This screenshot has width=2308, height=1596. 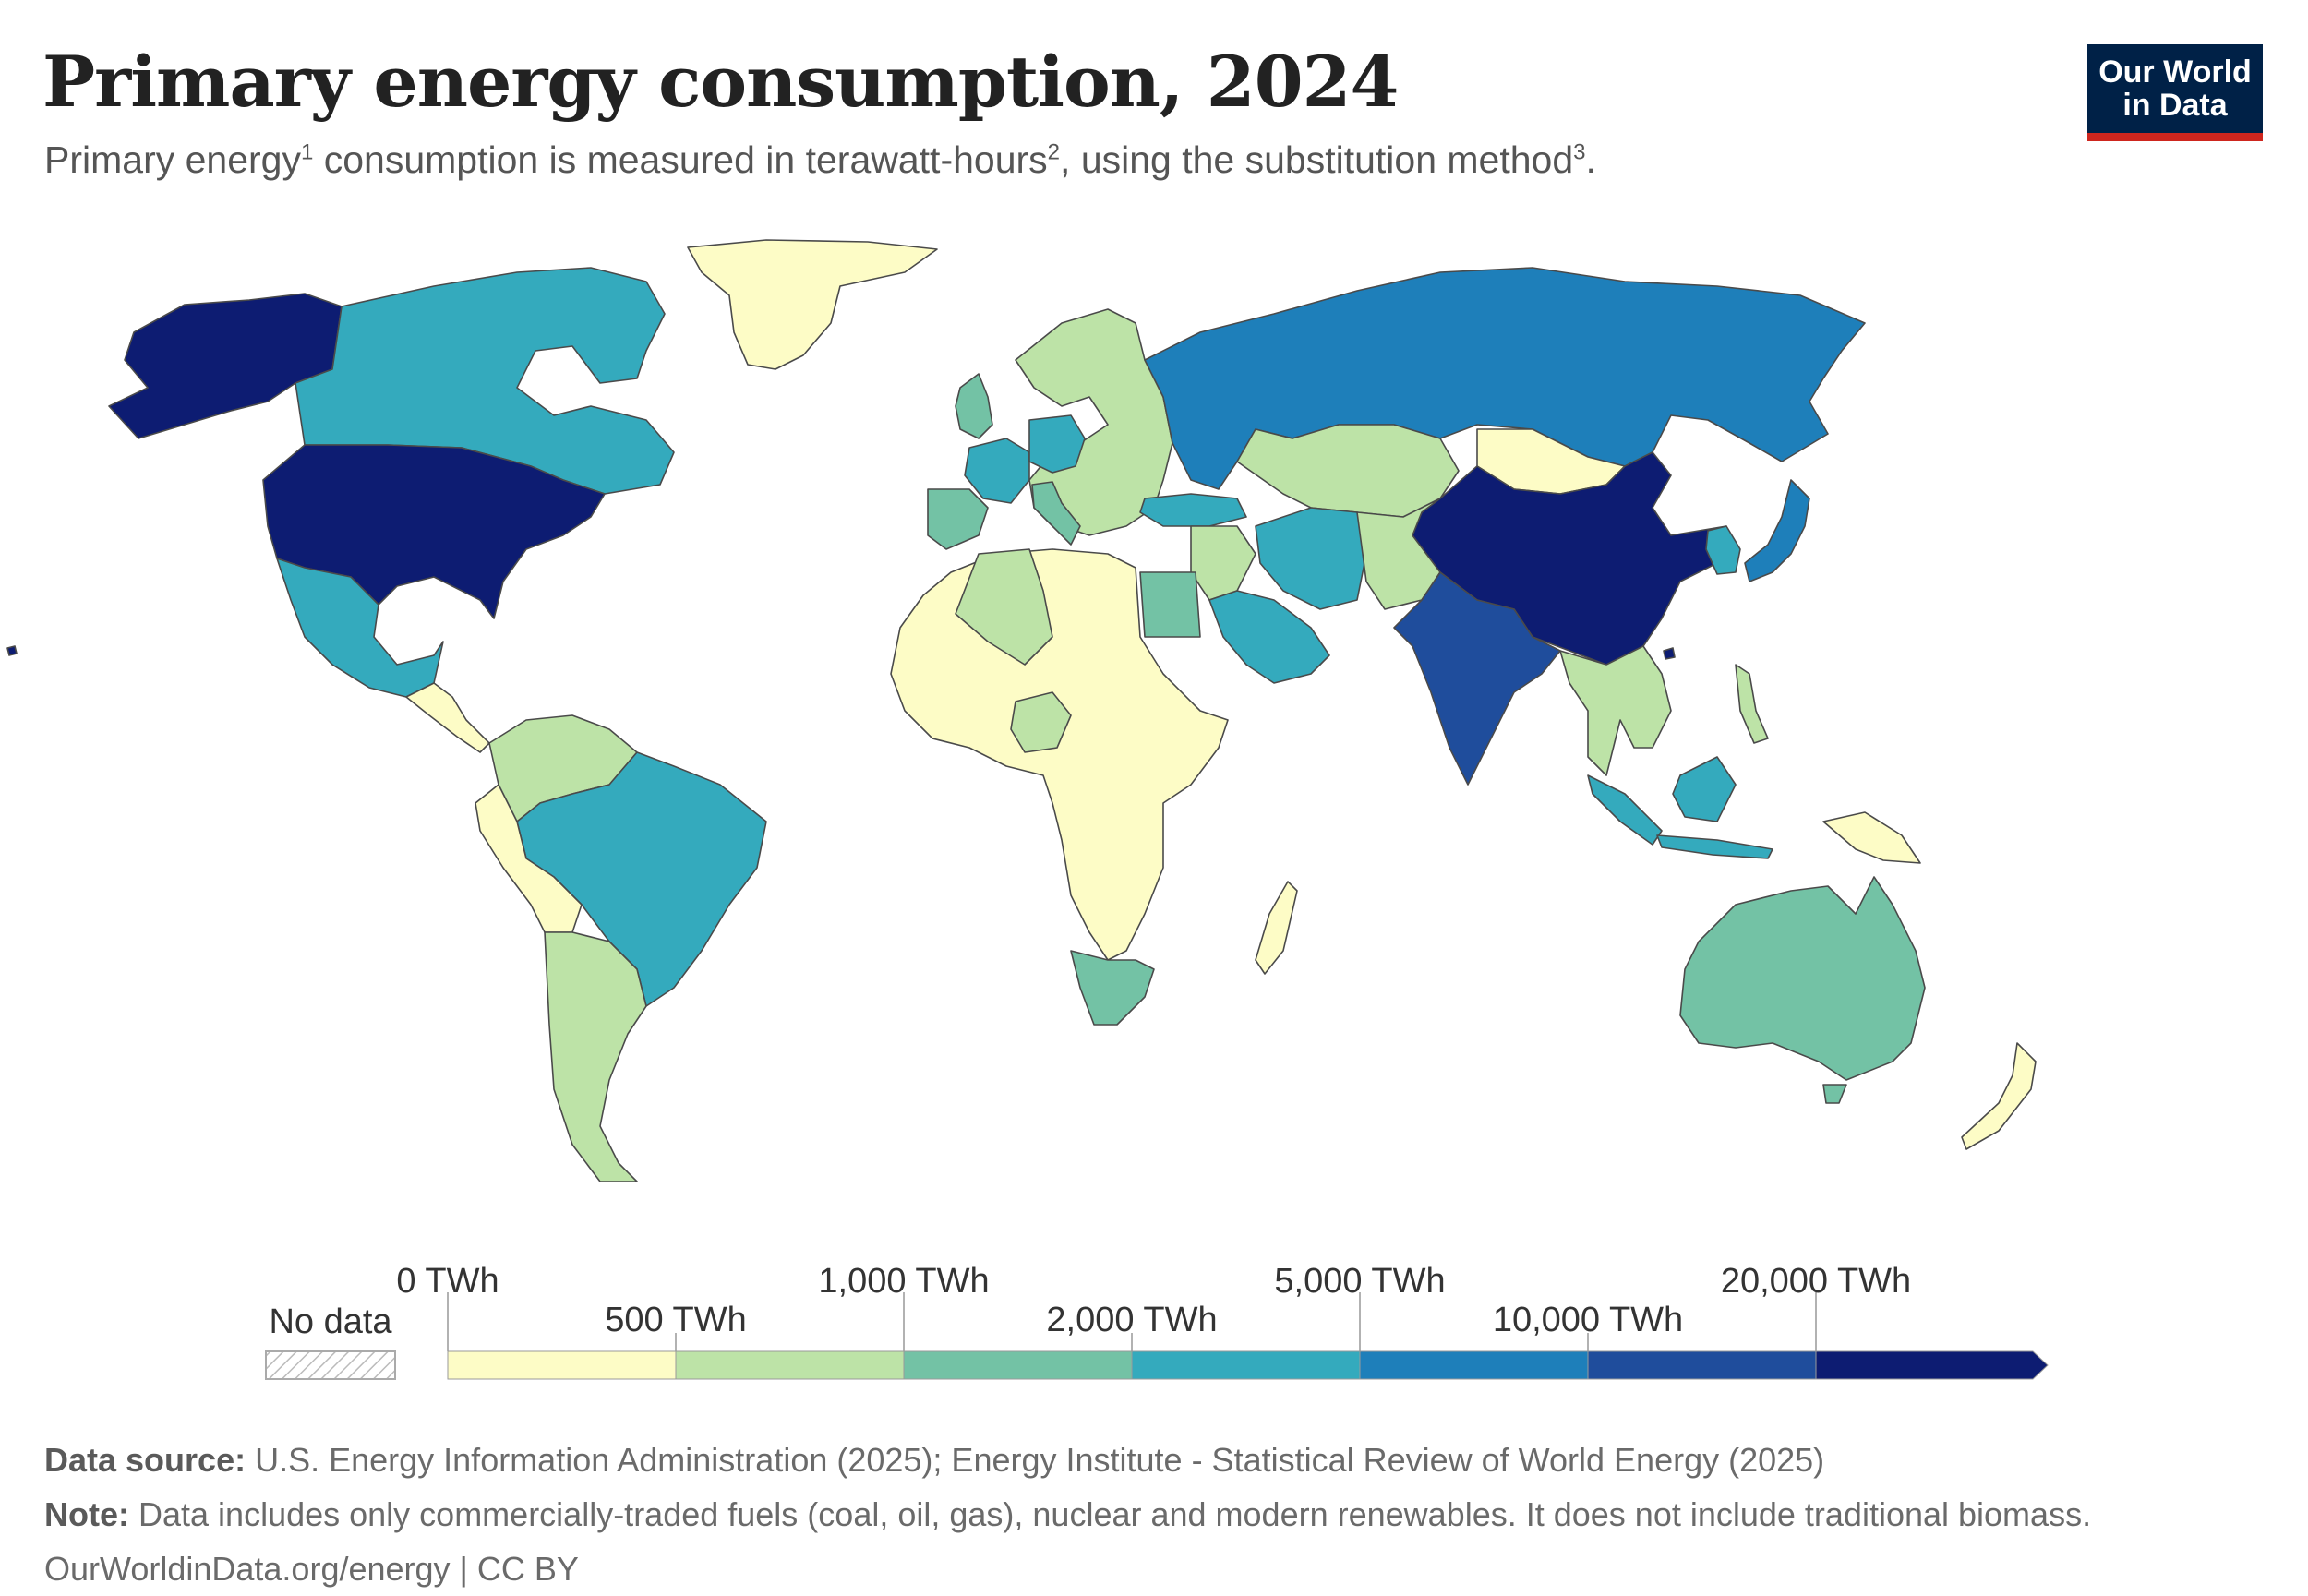 I want to click on logo-line-1: Our World, so click(x=2175, y=72).